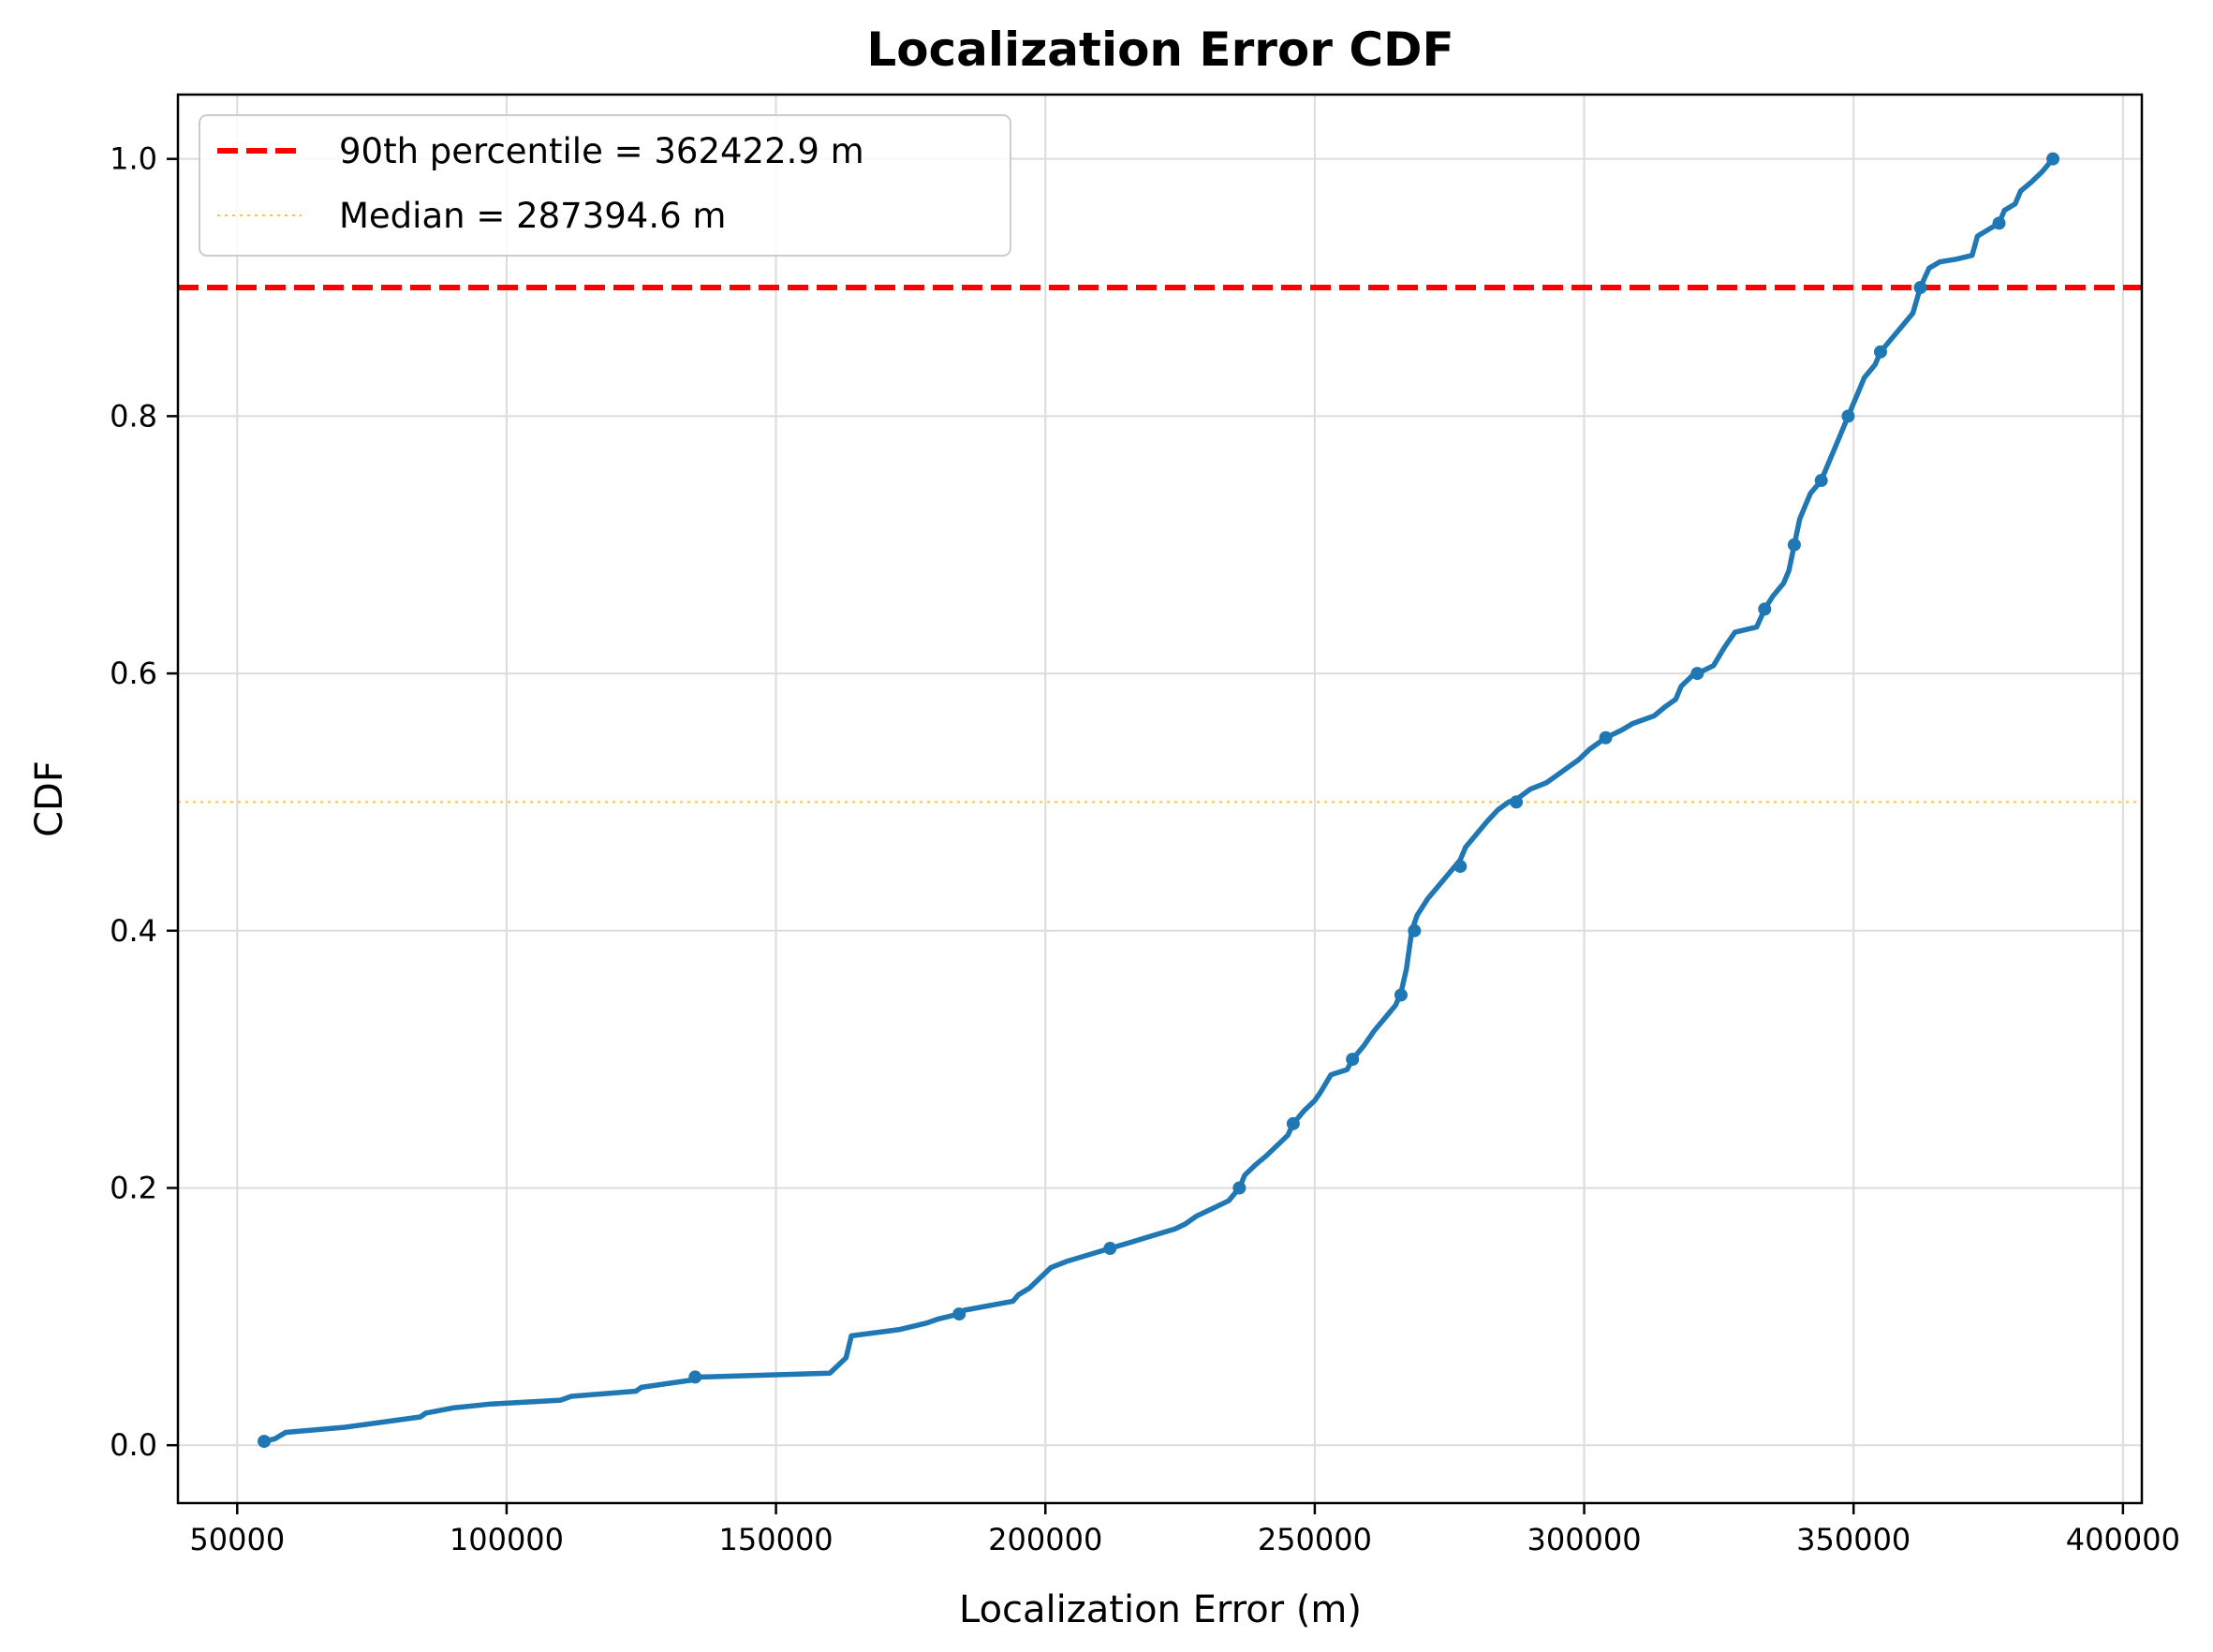  Describe the element at coordinates (49, 799) in the screenshot. I see `y-axis-label: CDF` at that location.